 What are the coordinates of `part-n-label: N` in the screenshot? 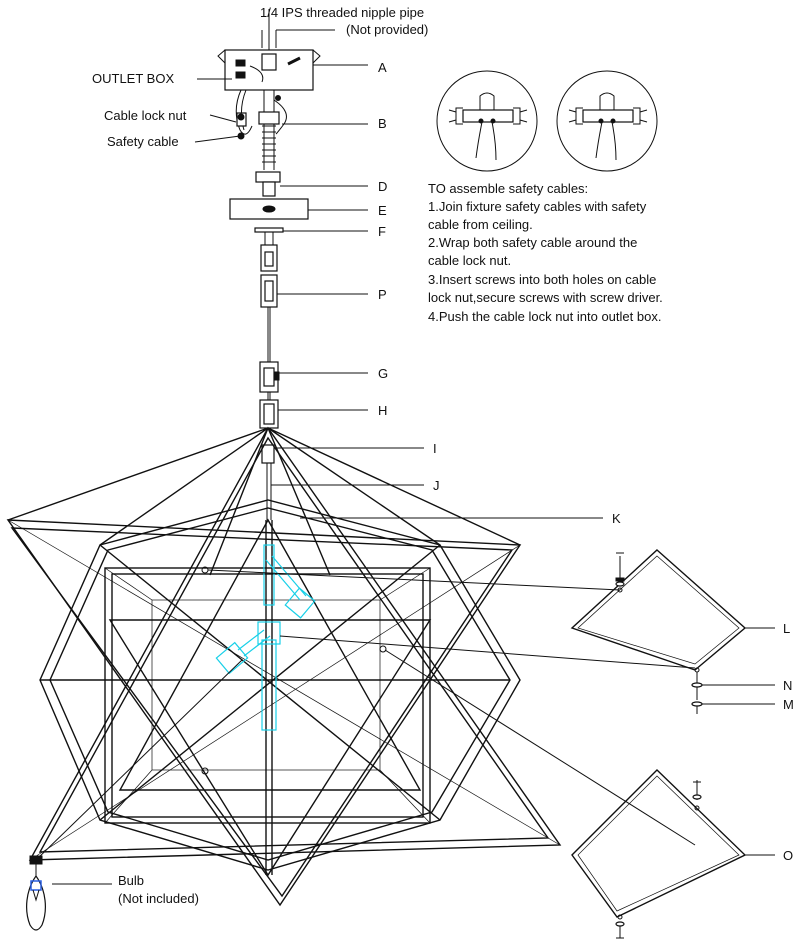 It's located at (787, 685).